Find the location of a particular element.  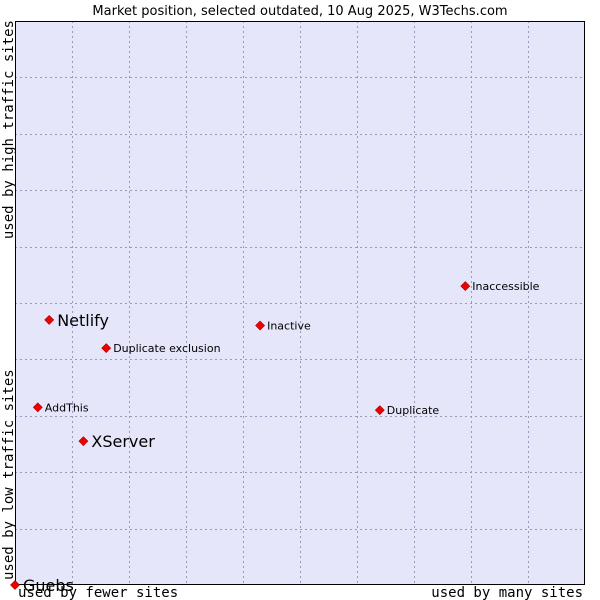

point-label: AddThis is located at coordinates (67, 407).